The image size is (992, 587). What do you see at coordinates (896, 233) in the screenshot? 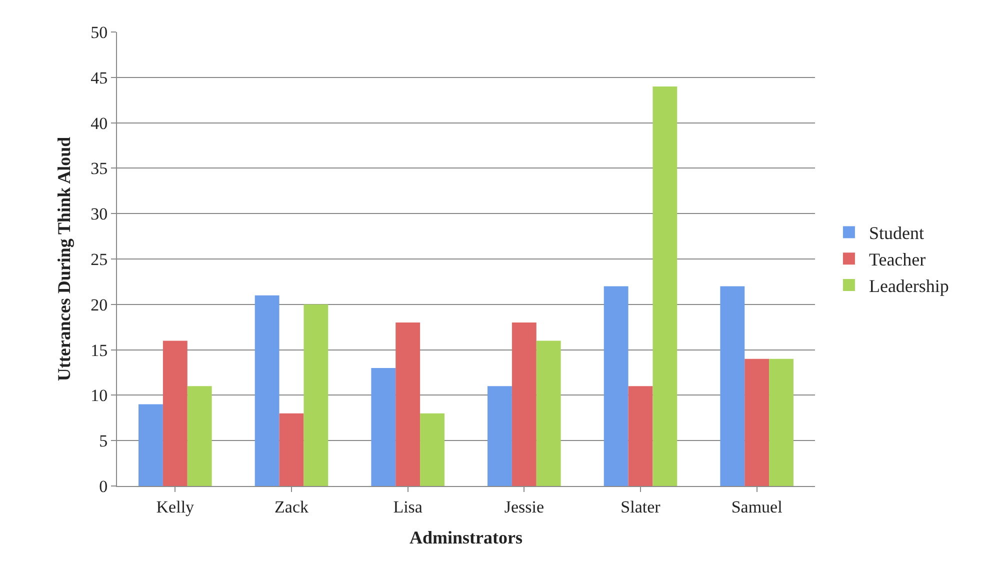
I see `legend-label: Student` at bounding box center [896, 233].